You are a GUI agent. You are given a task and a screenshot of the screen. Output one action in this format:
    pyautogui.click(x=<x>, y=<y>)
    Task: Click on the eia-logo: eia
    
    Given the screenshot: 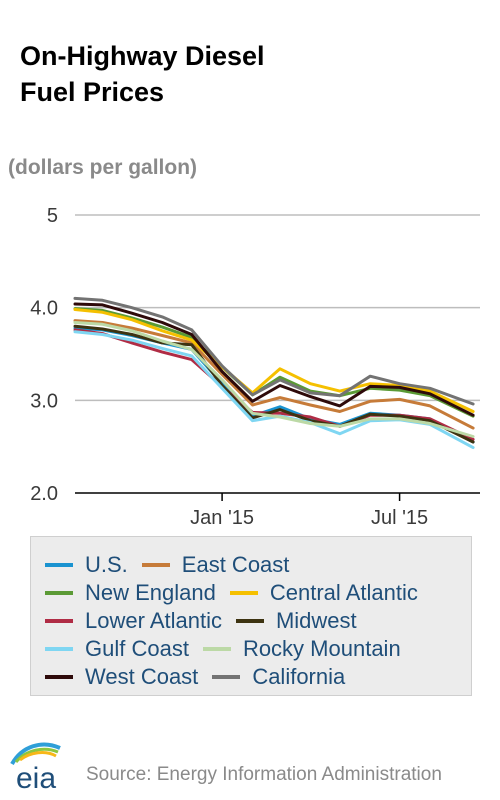 What is the action you would take?
    pyautogui.click(x=35, y=768)
    